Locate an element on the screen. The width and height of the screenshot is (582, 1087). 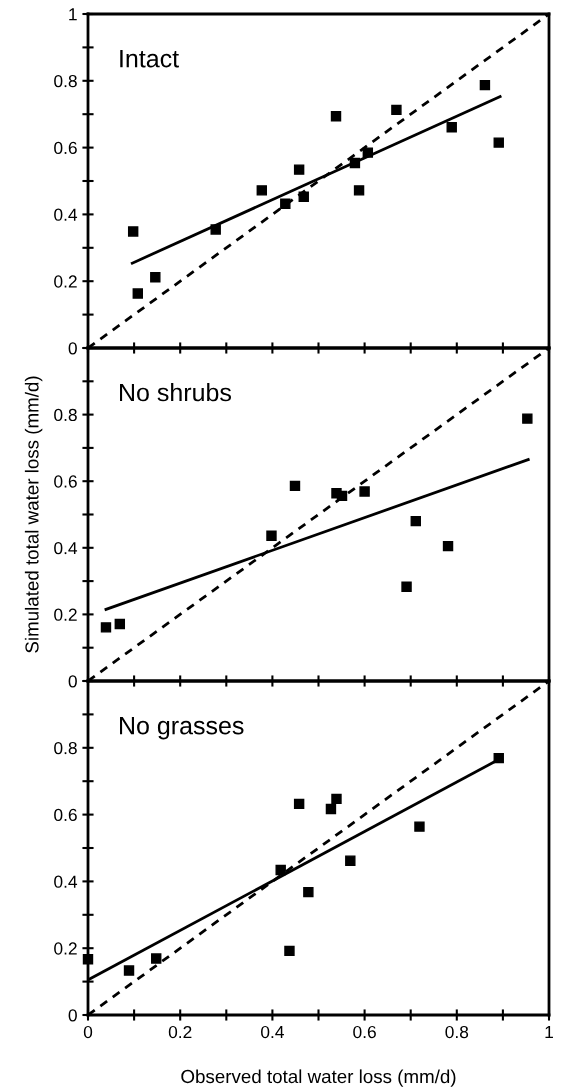
y-tick-label: 1 is located at coordinates (73, 14).